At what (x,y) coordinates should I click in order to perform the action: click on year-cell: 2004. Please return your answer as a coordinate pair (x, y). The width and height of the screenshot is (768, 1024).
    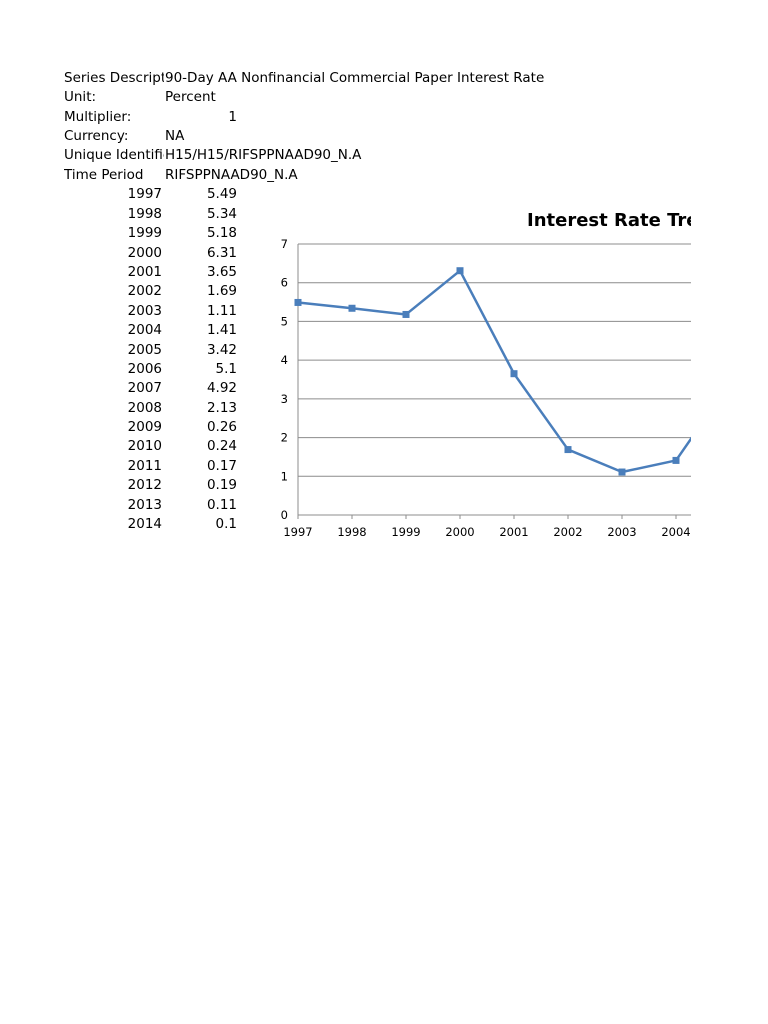
    Looking at the image, I should click on (144, 330).